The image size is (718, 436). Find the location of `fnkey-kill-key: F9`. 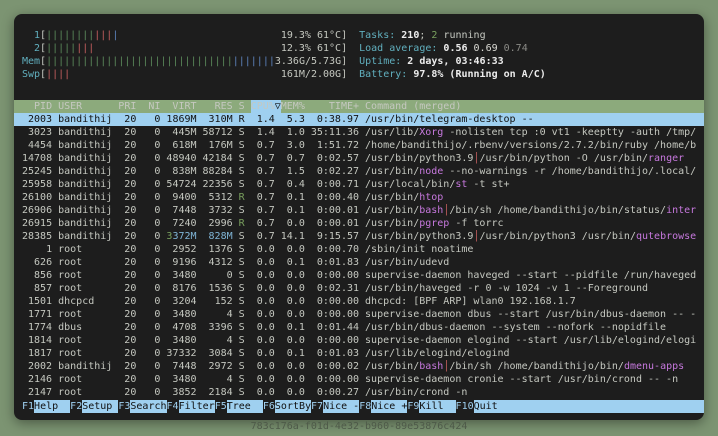

fnkey-kill-key: F9 is located at coordinates (413, 406).